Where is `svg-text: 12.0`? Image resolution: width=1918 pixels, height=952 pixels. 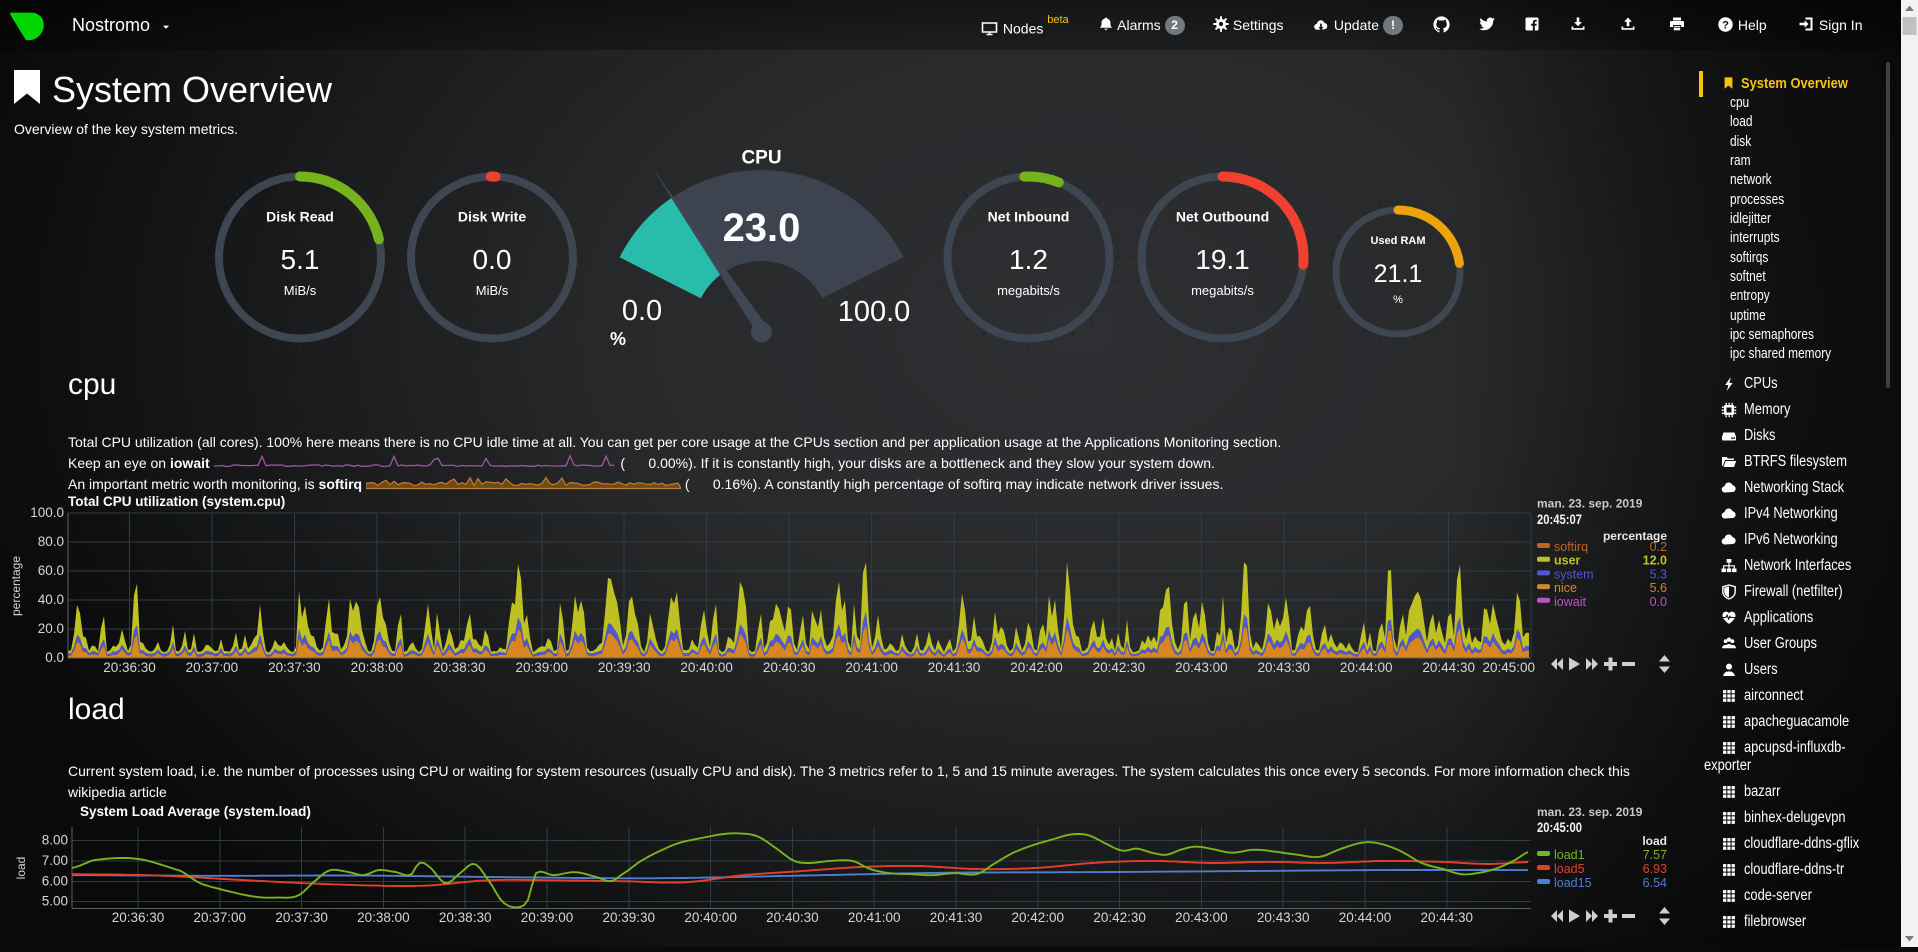 svg-text: 12.0 is located at coordinates (1655, 561).